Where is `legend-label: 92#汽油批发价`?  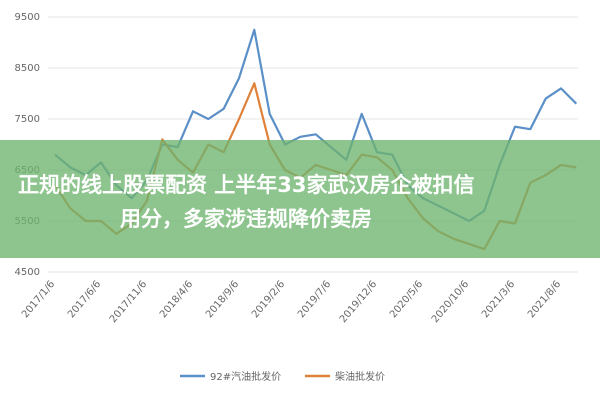
legend-label: 92#汽油批发价 is located at coordinates (245, 376).